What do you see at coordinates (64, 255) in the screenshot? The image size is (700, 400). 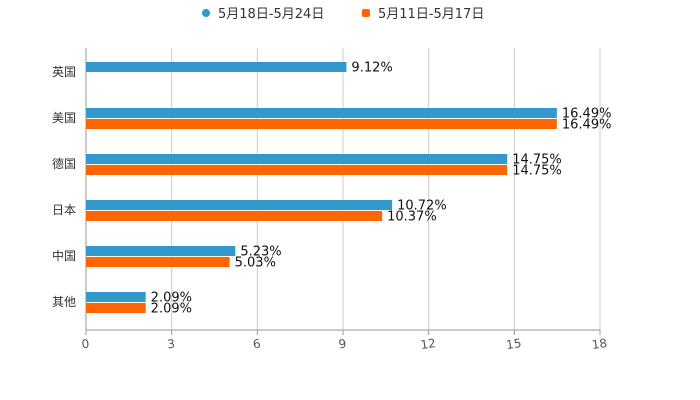 I see `category-label-5: 中国` at bounding box center [64, 255].